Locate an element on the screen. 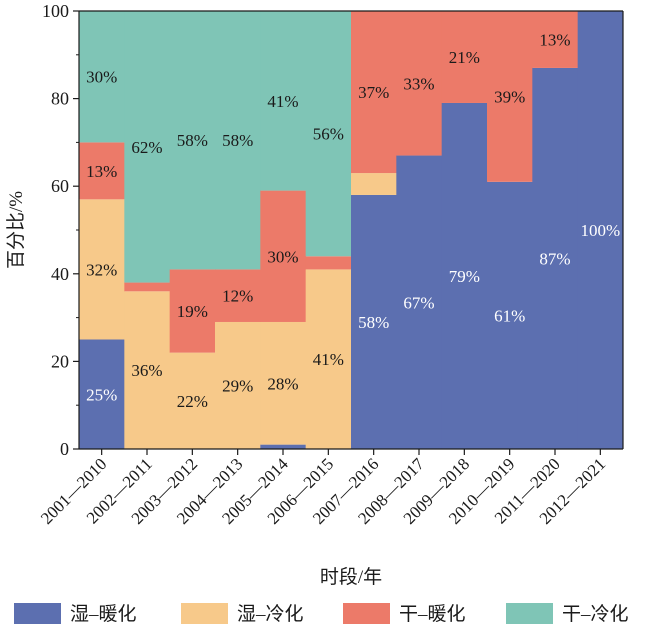 Image resolution: width=650 pixels, height=628 pixels. legend-label-3: 干–冷化 is located at coordinates (595, 614).